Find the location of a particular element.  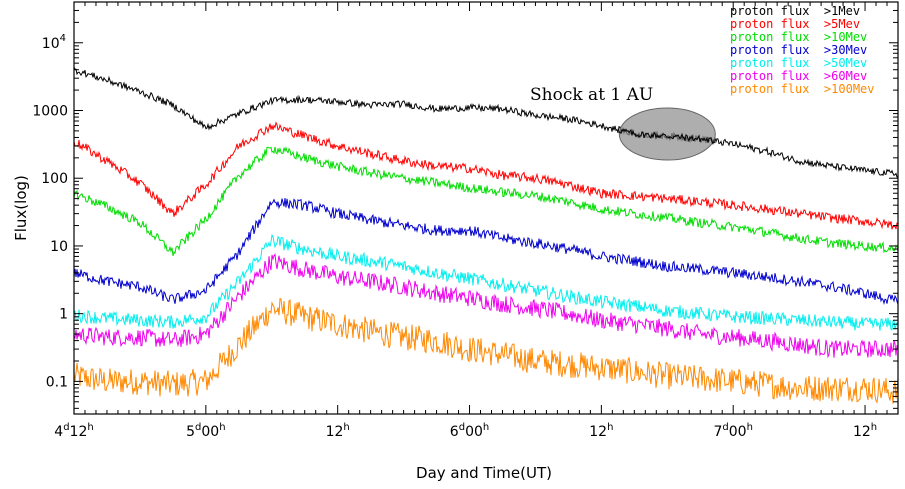

y-tick-label: 100 is located at coordinates (54, 179).